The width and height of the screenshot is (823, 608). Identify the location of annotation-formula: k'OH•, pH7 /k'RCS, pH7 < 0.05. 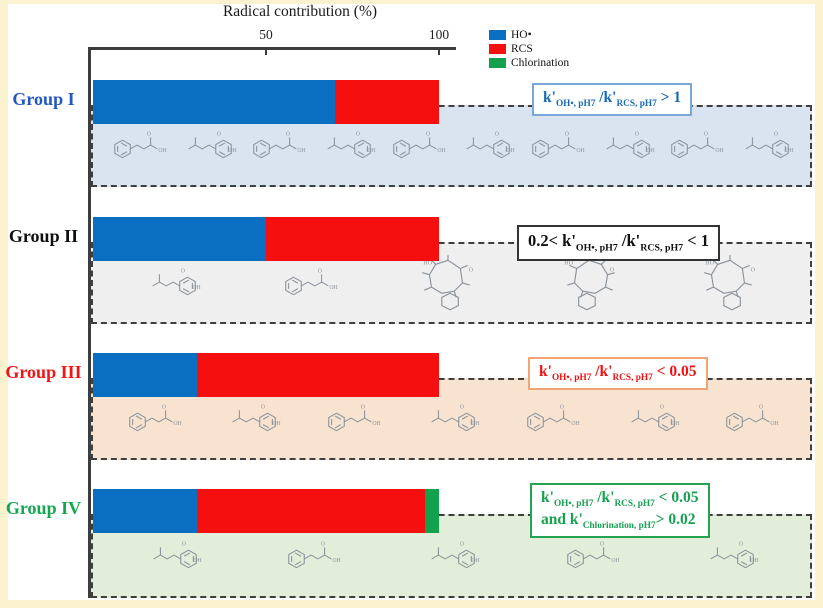
(618, 373).